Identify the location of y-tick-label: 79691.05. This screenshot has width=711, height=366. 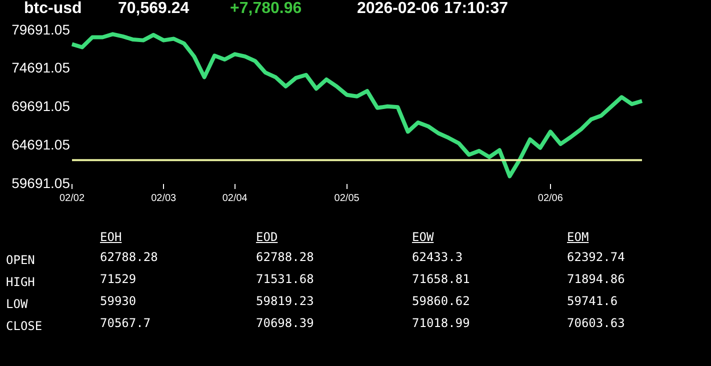
(41, 29).